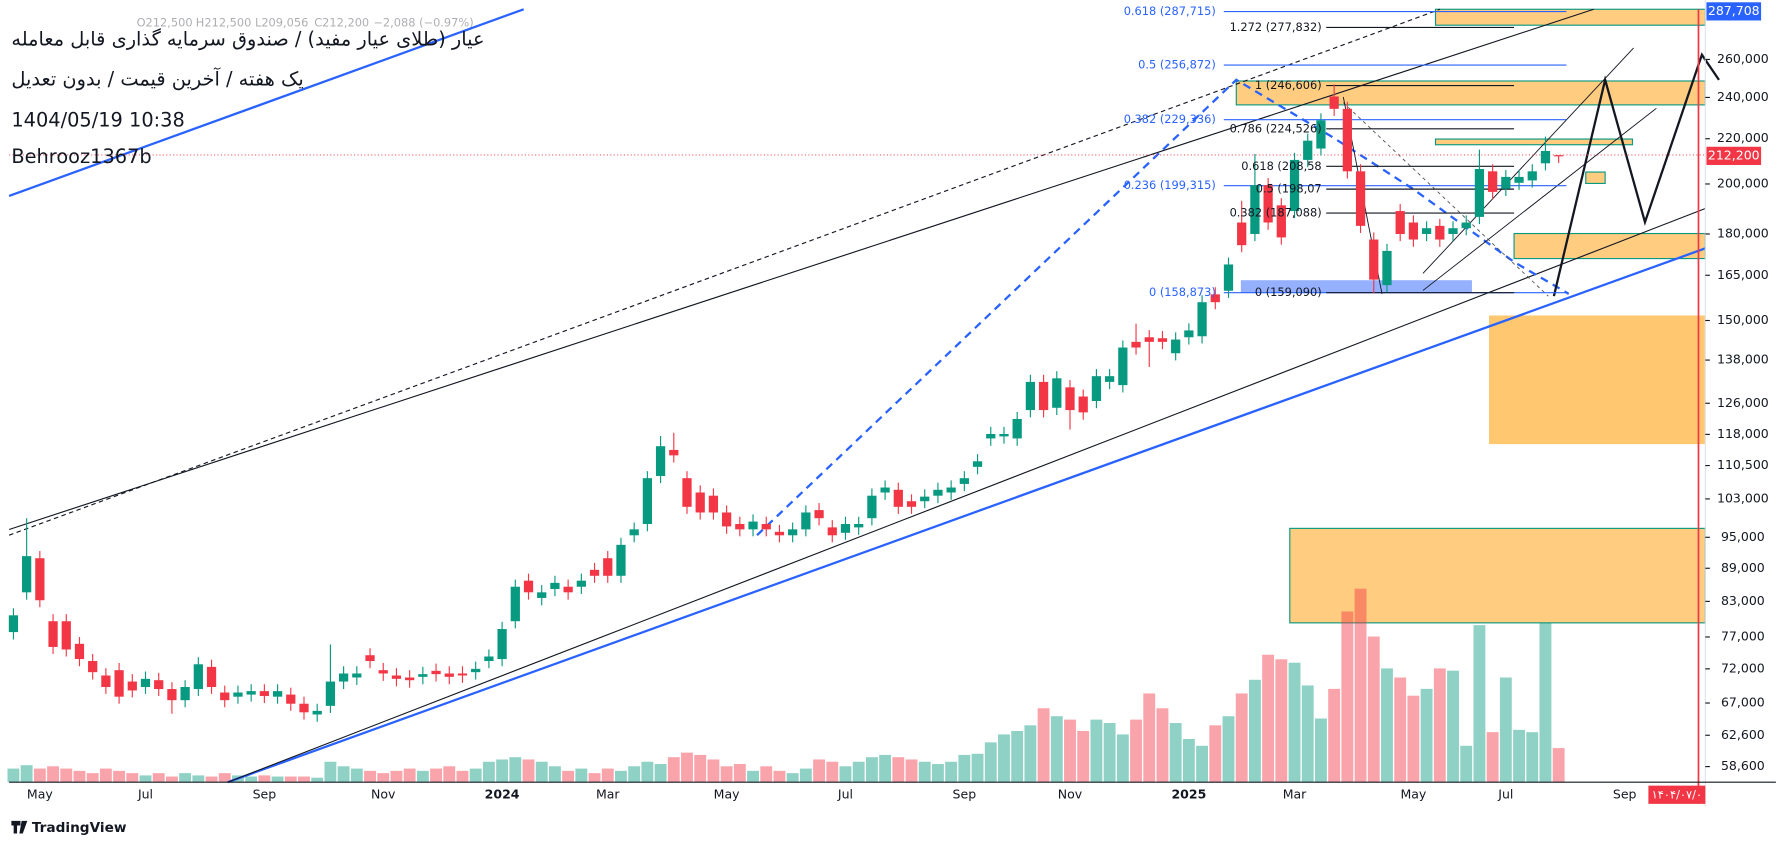 The width and height of the screenshot is (1785, 845). I want to click on channel-line, so click(1528, 160).